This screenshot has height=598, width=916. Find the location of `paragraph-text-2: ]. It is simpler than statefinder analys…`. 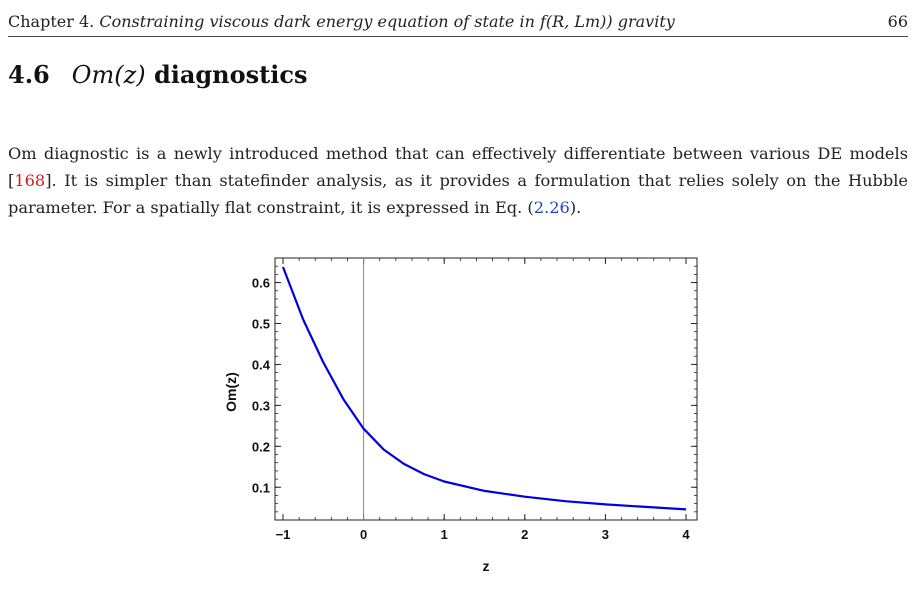

paragraph-text-2: ]. It is simpler than statefinder analys… is located at coordinates (458, 194).